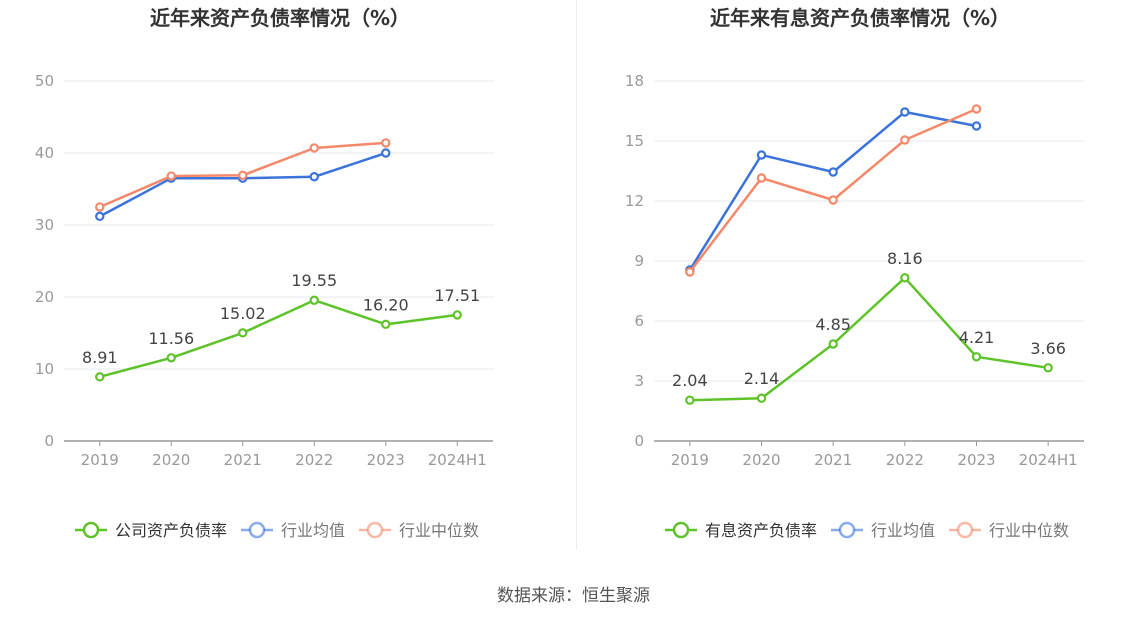  Describe the element at coordinates (1048, 460) in the screenshot. I see `right-x-tick-label: 2024H1` at that location.